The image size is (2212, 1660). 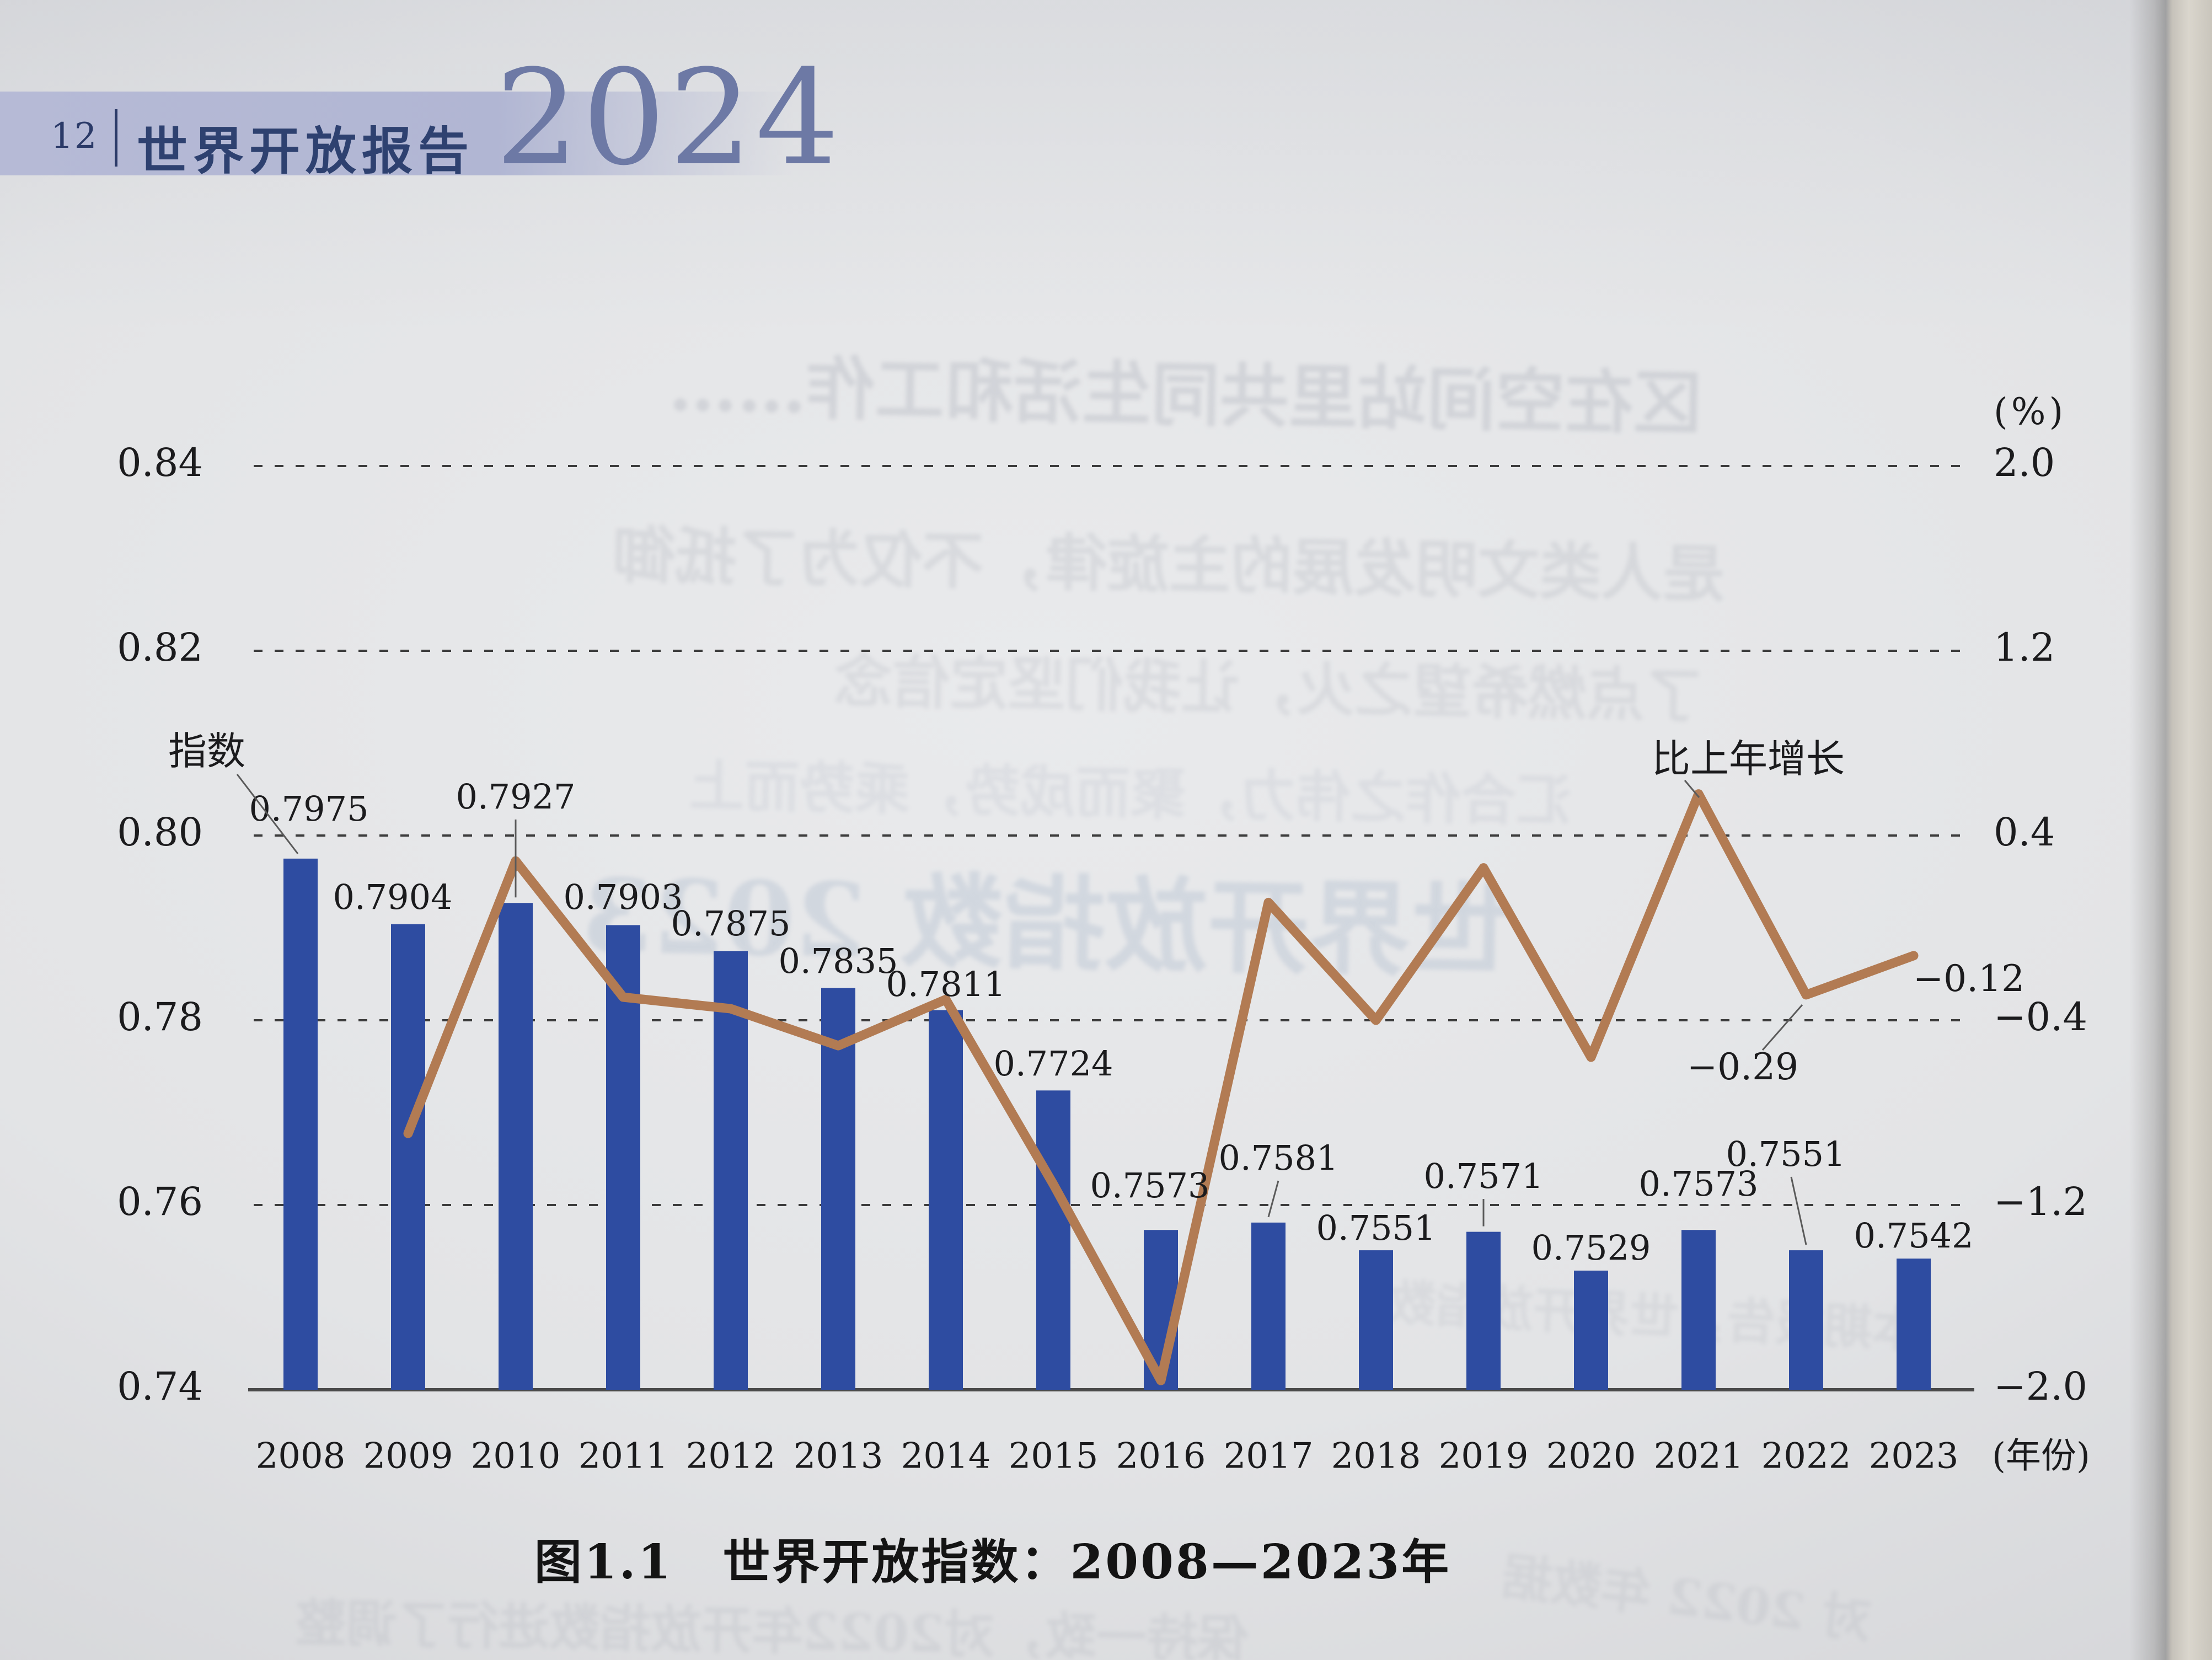 What do you see at coordinates (838, 961) in the screenshot?
I see `bar-label-2013: 0.7835` at bounding box center [838, 961].